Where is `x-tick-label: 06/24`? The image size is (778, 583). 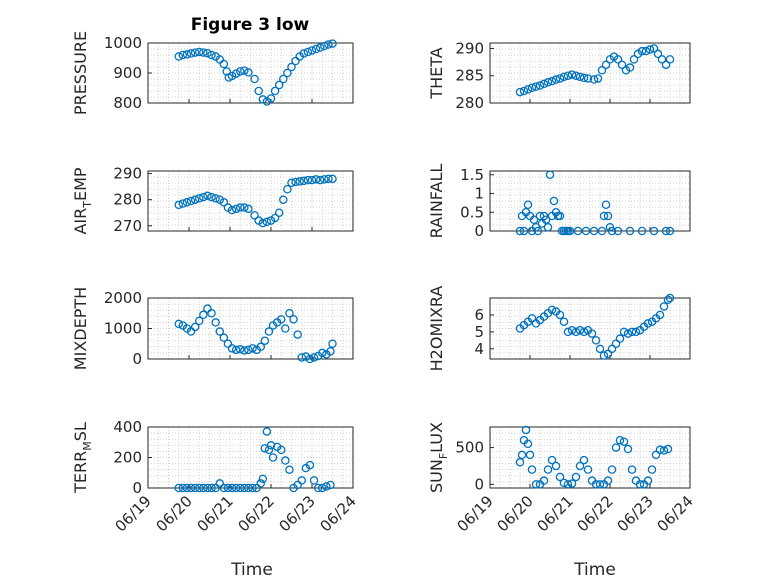
x-tick-label: 06/24 is located at coordinates (338, 513).